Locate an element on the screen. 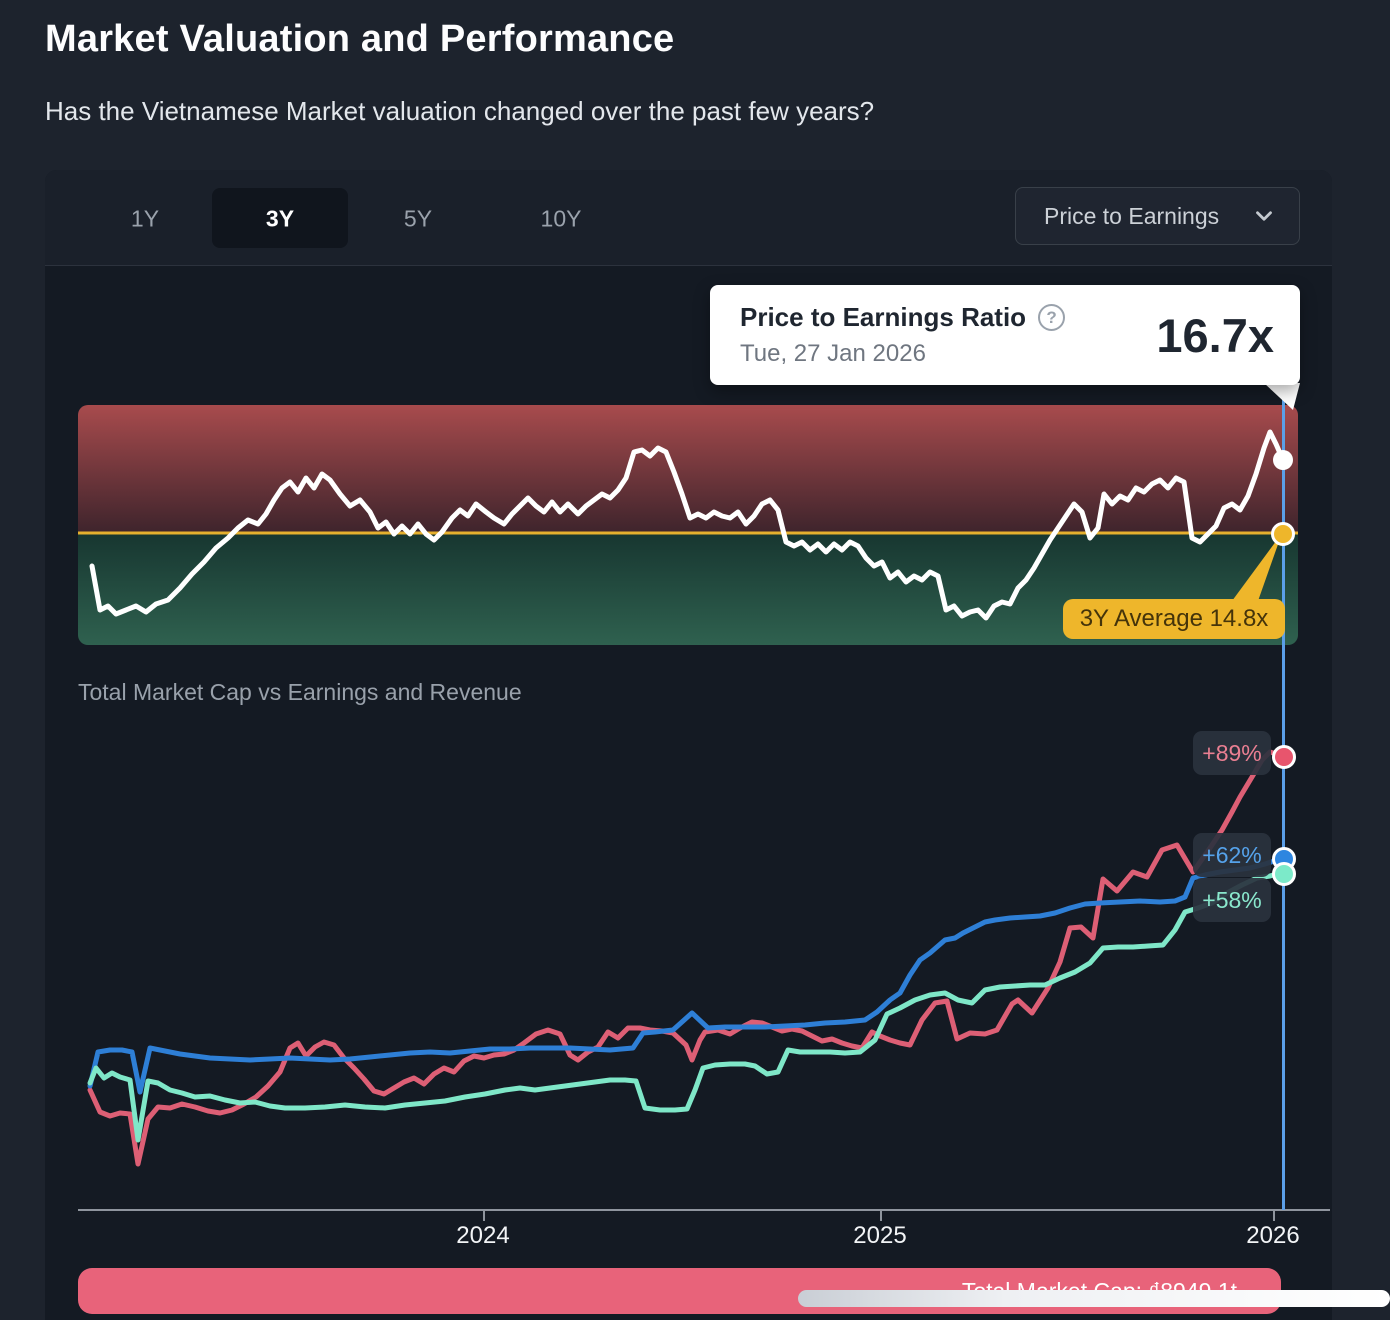  x-axis-label-2024: 2024 is located at coordinates (483, 1235).